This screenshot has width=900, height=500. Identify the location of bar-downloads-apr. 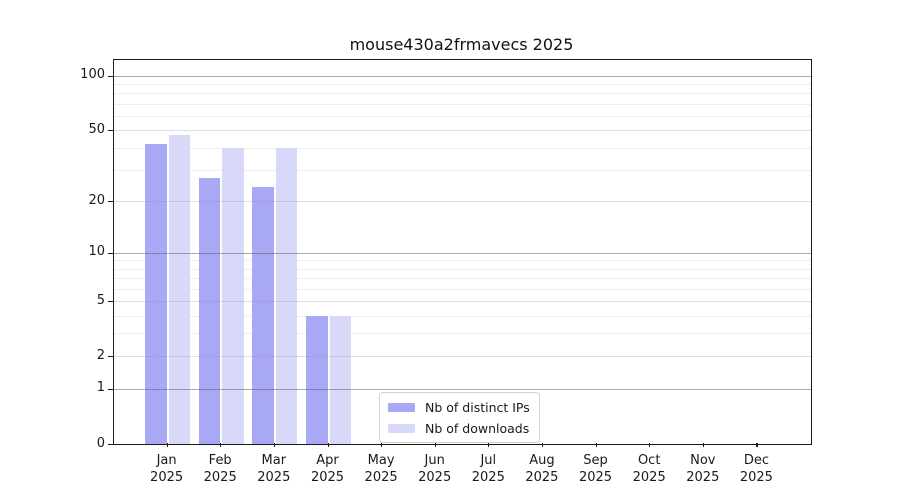
(340, 379).